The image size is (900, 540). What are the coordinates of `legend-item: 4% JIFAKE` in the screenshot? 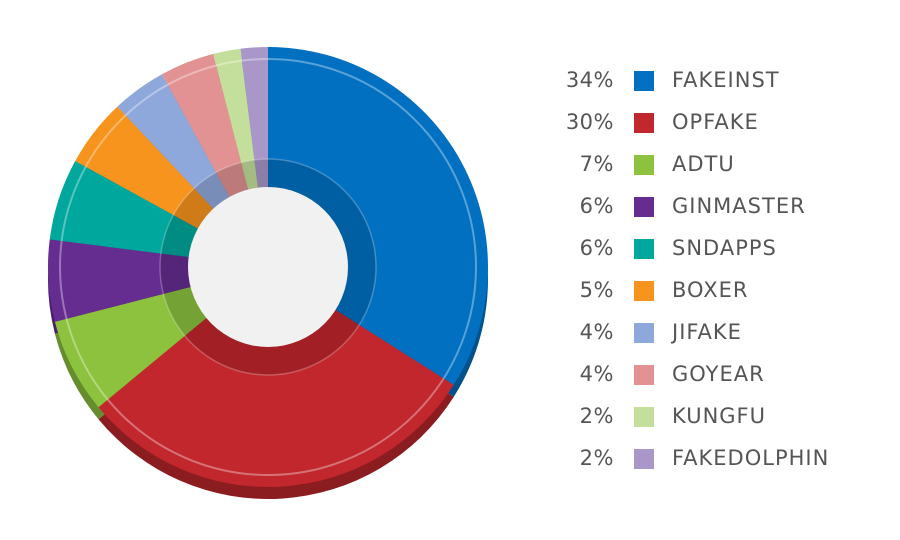 It's located at (713, 333).